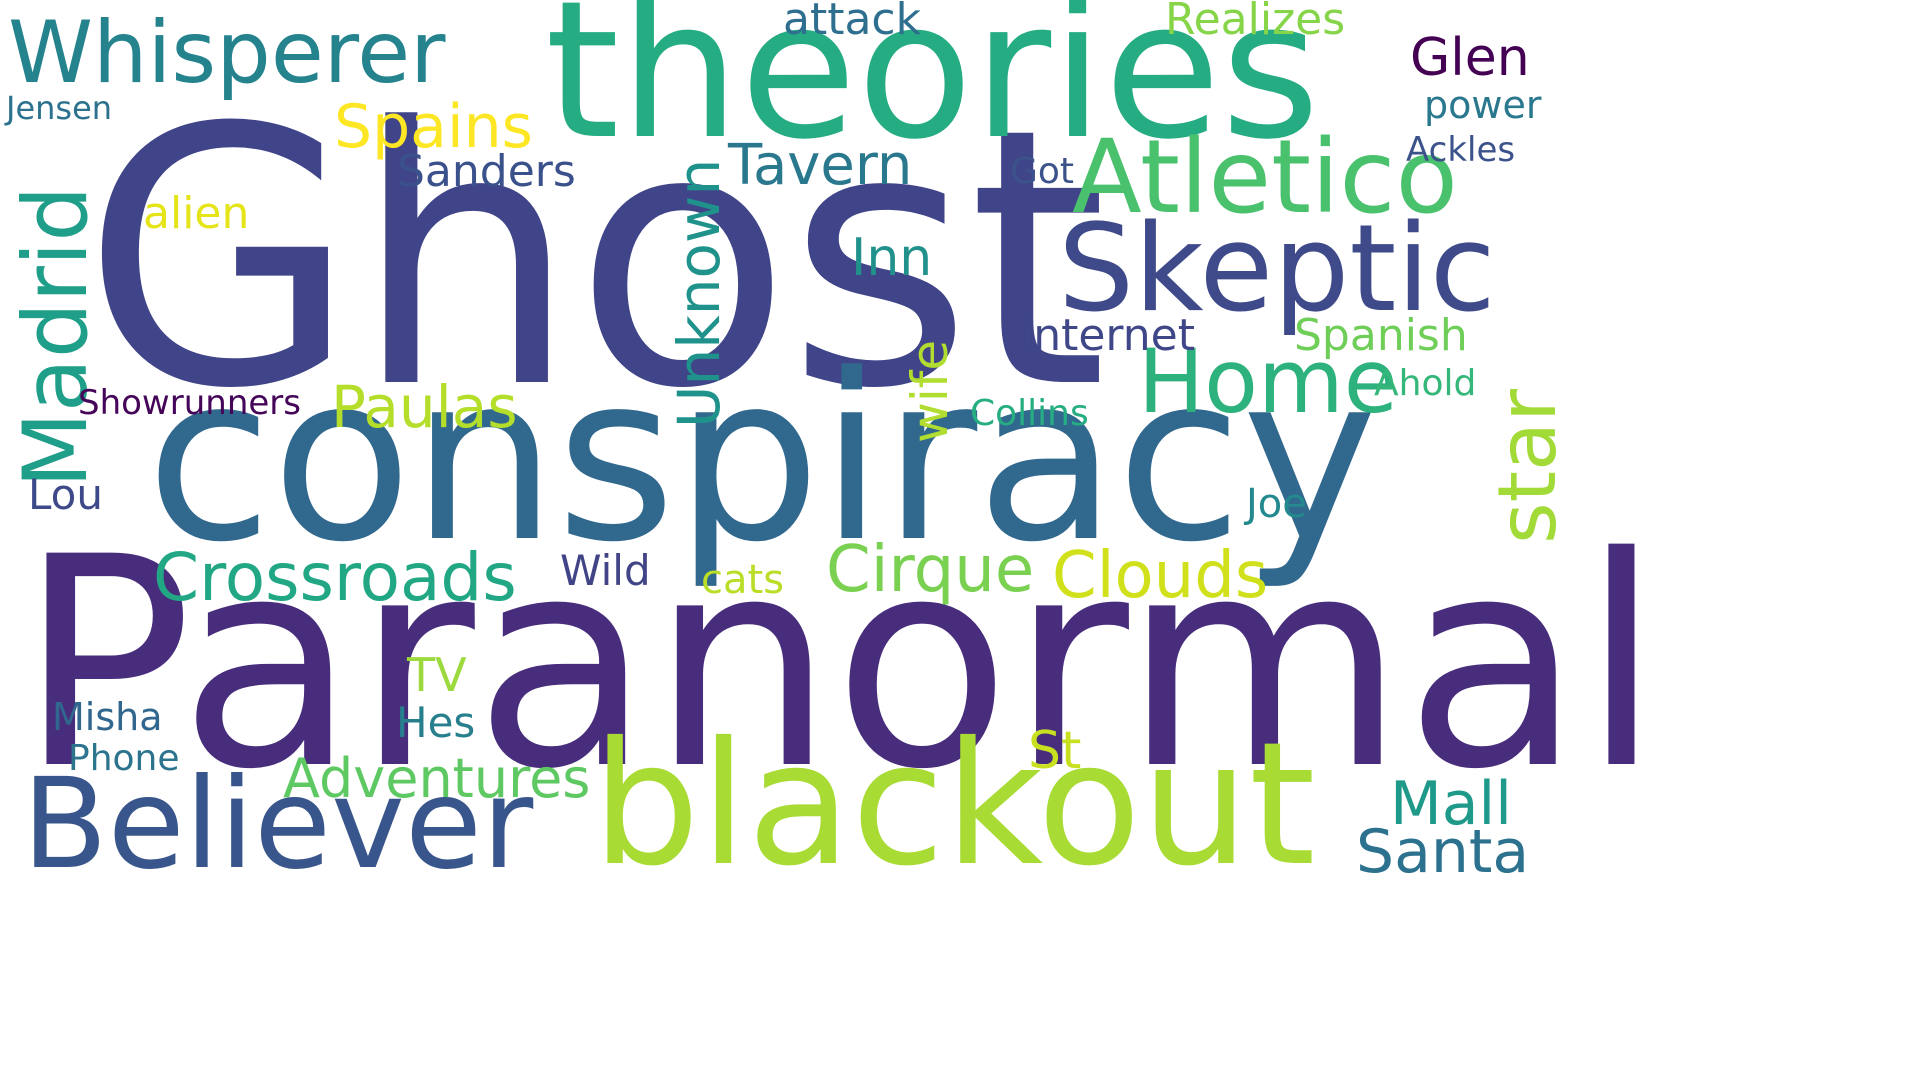 This screenshot has height=1080, width=1920. What do you see at coordinates (1108, 335) in the screenshot?
I see `word-internet: internet` at bounding box center [1108, 335].